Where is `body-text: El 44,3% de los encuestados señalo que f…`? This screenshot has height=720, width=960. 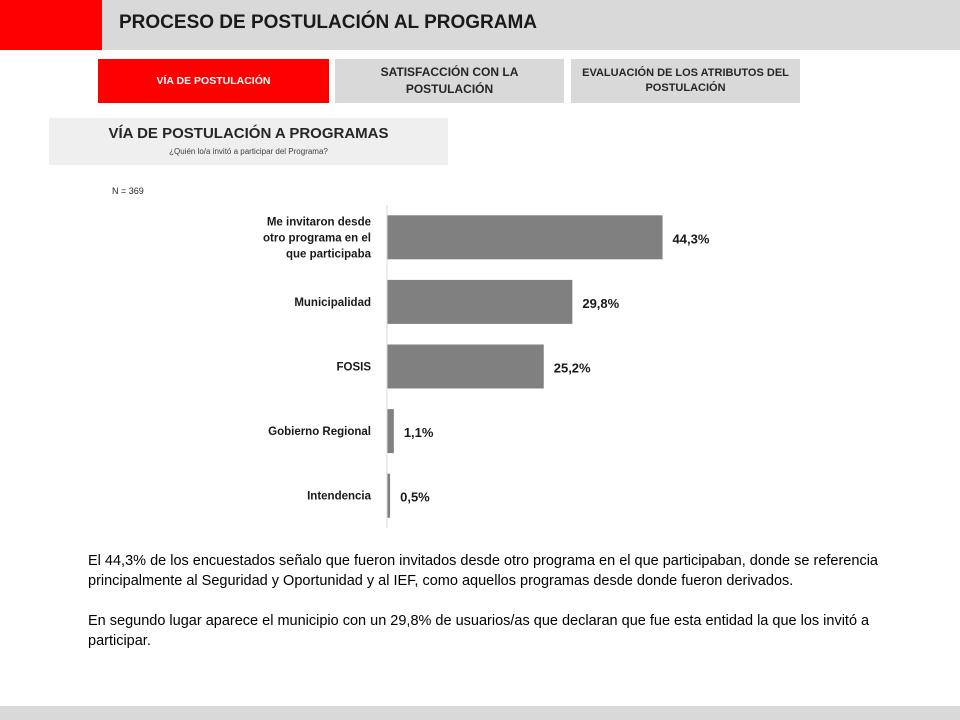
body-text: El 44,3% de los encuestados señalo que f… is located at coordinates (488, 611).